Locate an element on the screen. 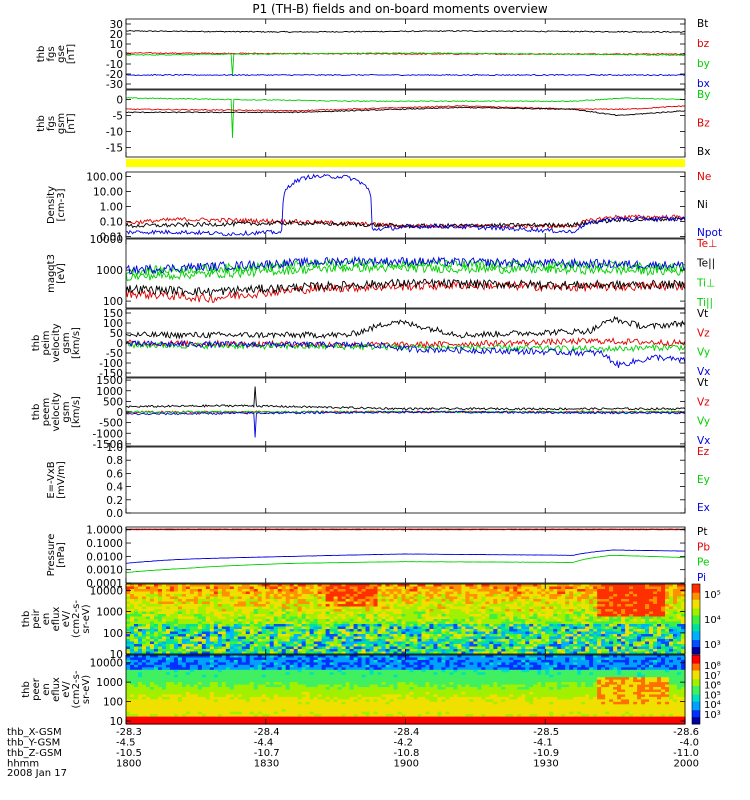 The image size is (750, 800). y-axis-label: Density [cm-3] is located at coordinates (56, 205).